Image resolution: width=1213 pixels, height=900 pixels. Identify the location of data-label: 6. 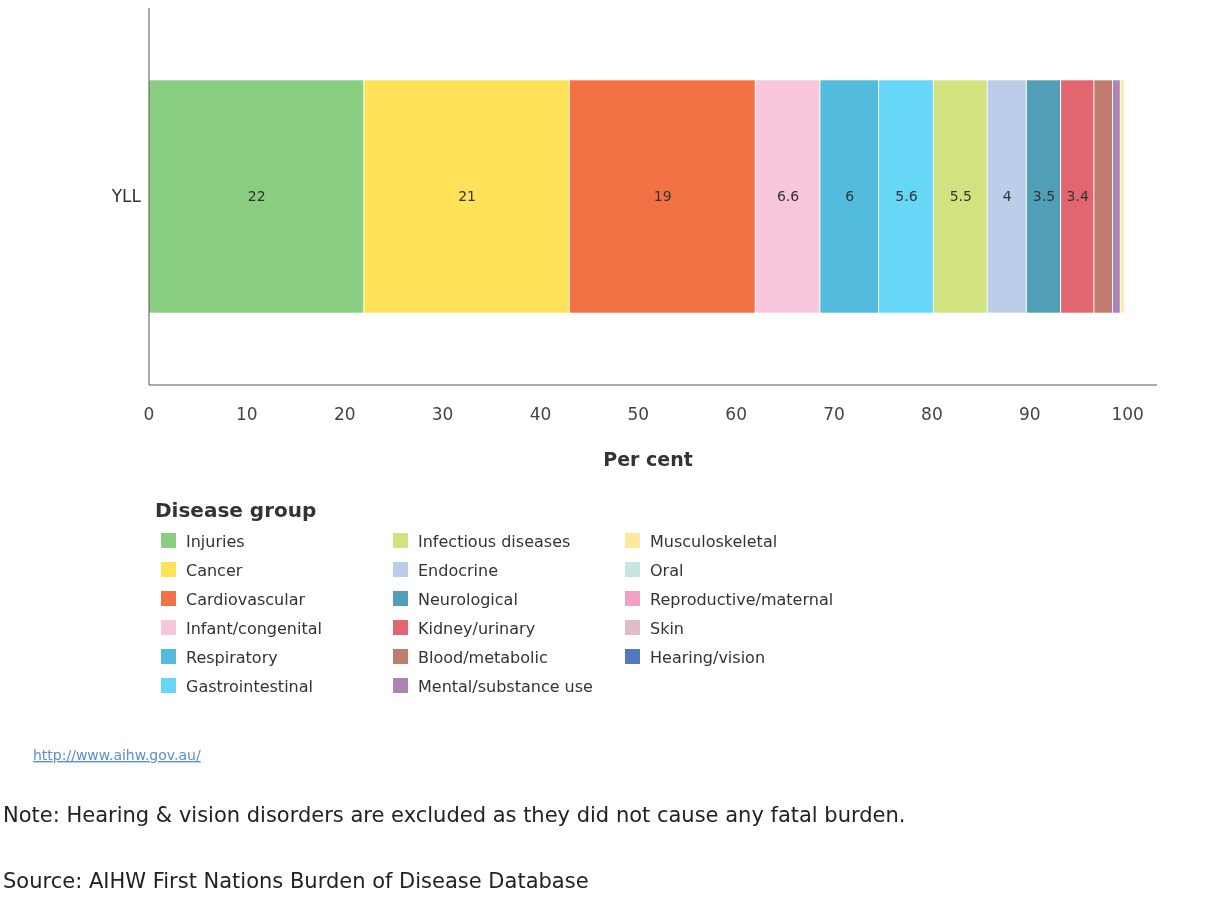
(850, 196).